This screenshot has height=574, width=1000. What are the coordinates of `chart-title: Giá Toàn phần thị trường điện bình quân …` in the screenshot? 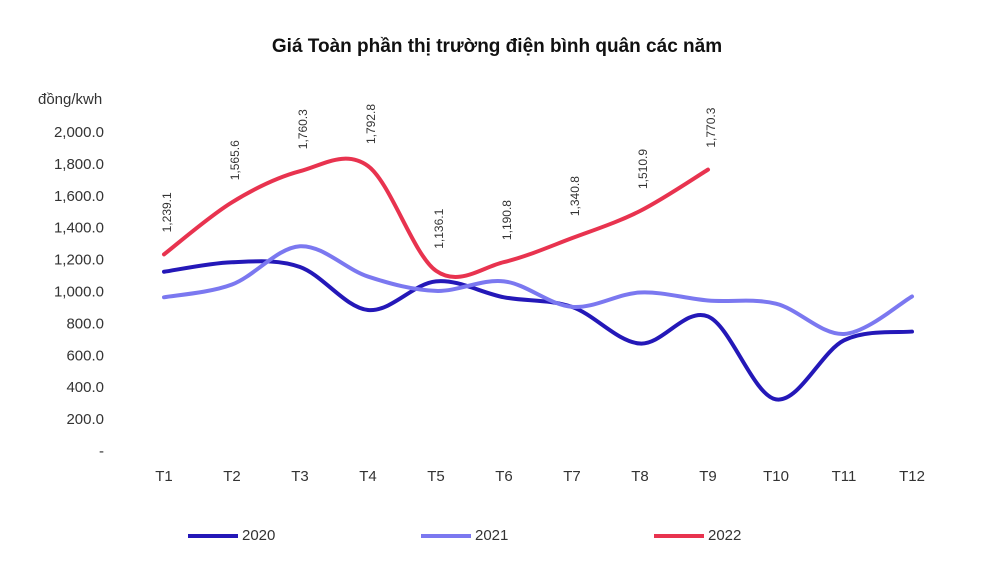 It's located at (497, 46).